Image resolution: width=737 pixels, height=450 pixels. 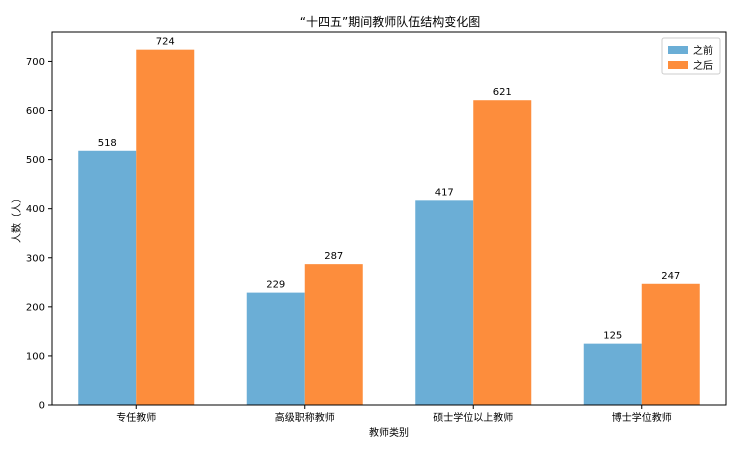 What do you see at coordinates (390, 21) in the screenshot?
I see `chart-title: “十四五”期间教师队伍结构变化图` at bounding box center [390, 21].